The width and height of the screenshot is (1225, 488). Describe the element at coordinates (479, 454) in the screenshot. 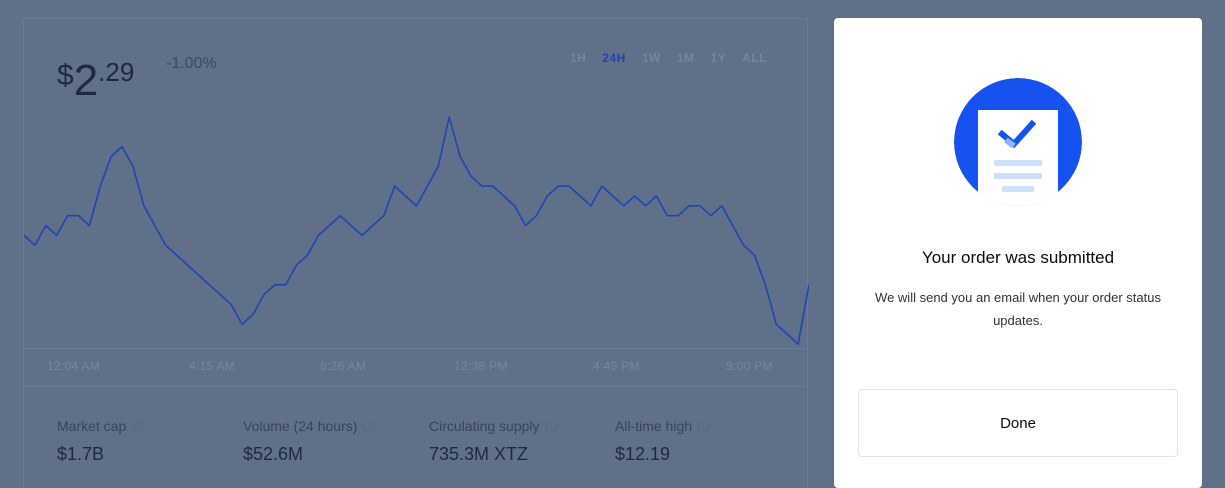

I see `stat-value: 735.3M XTZ` at that location.